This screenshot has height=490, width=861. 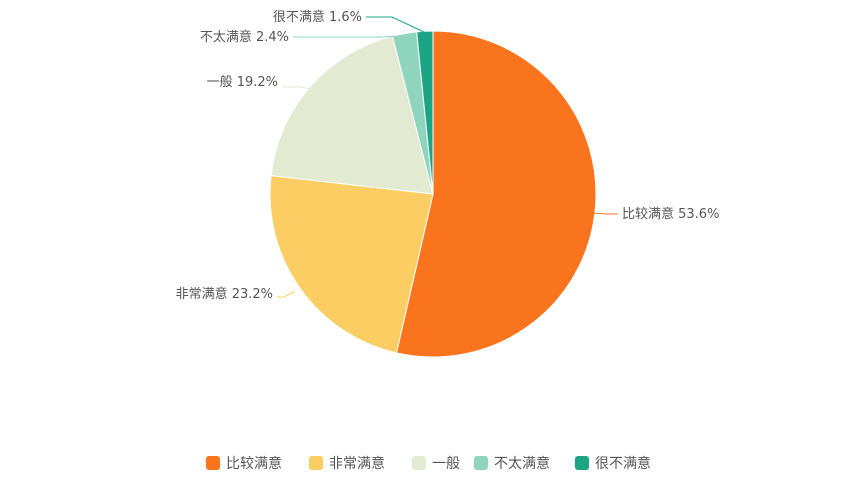 I want to click on legend-item-0: 比较满意, so click(x=244, y=463).